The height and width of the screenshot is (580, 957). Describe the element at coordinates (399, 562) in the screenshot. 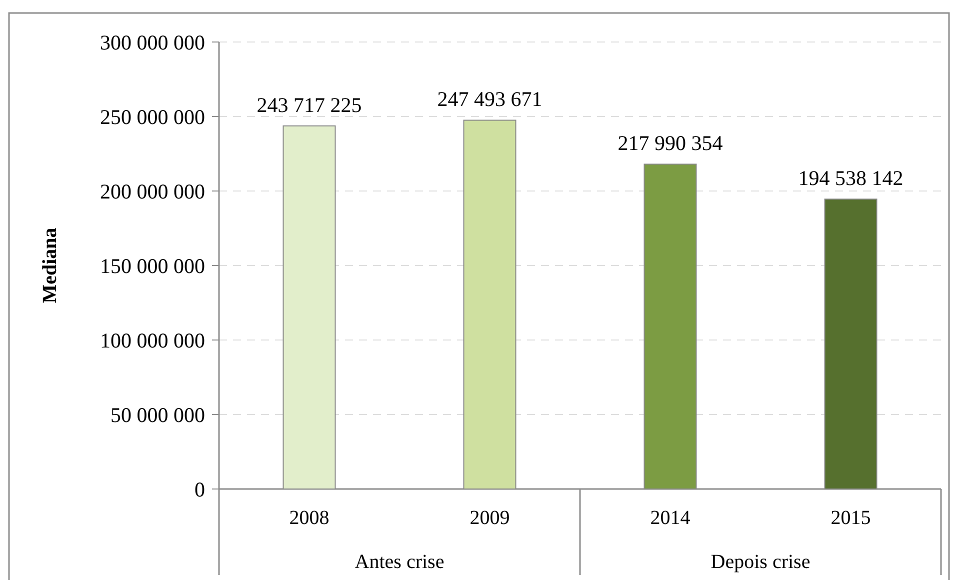

I see `text: Antes crise` at that location.